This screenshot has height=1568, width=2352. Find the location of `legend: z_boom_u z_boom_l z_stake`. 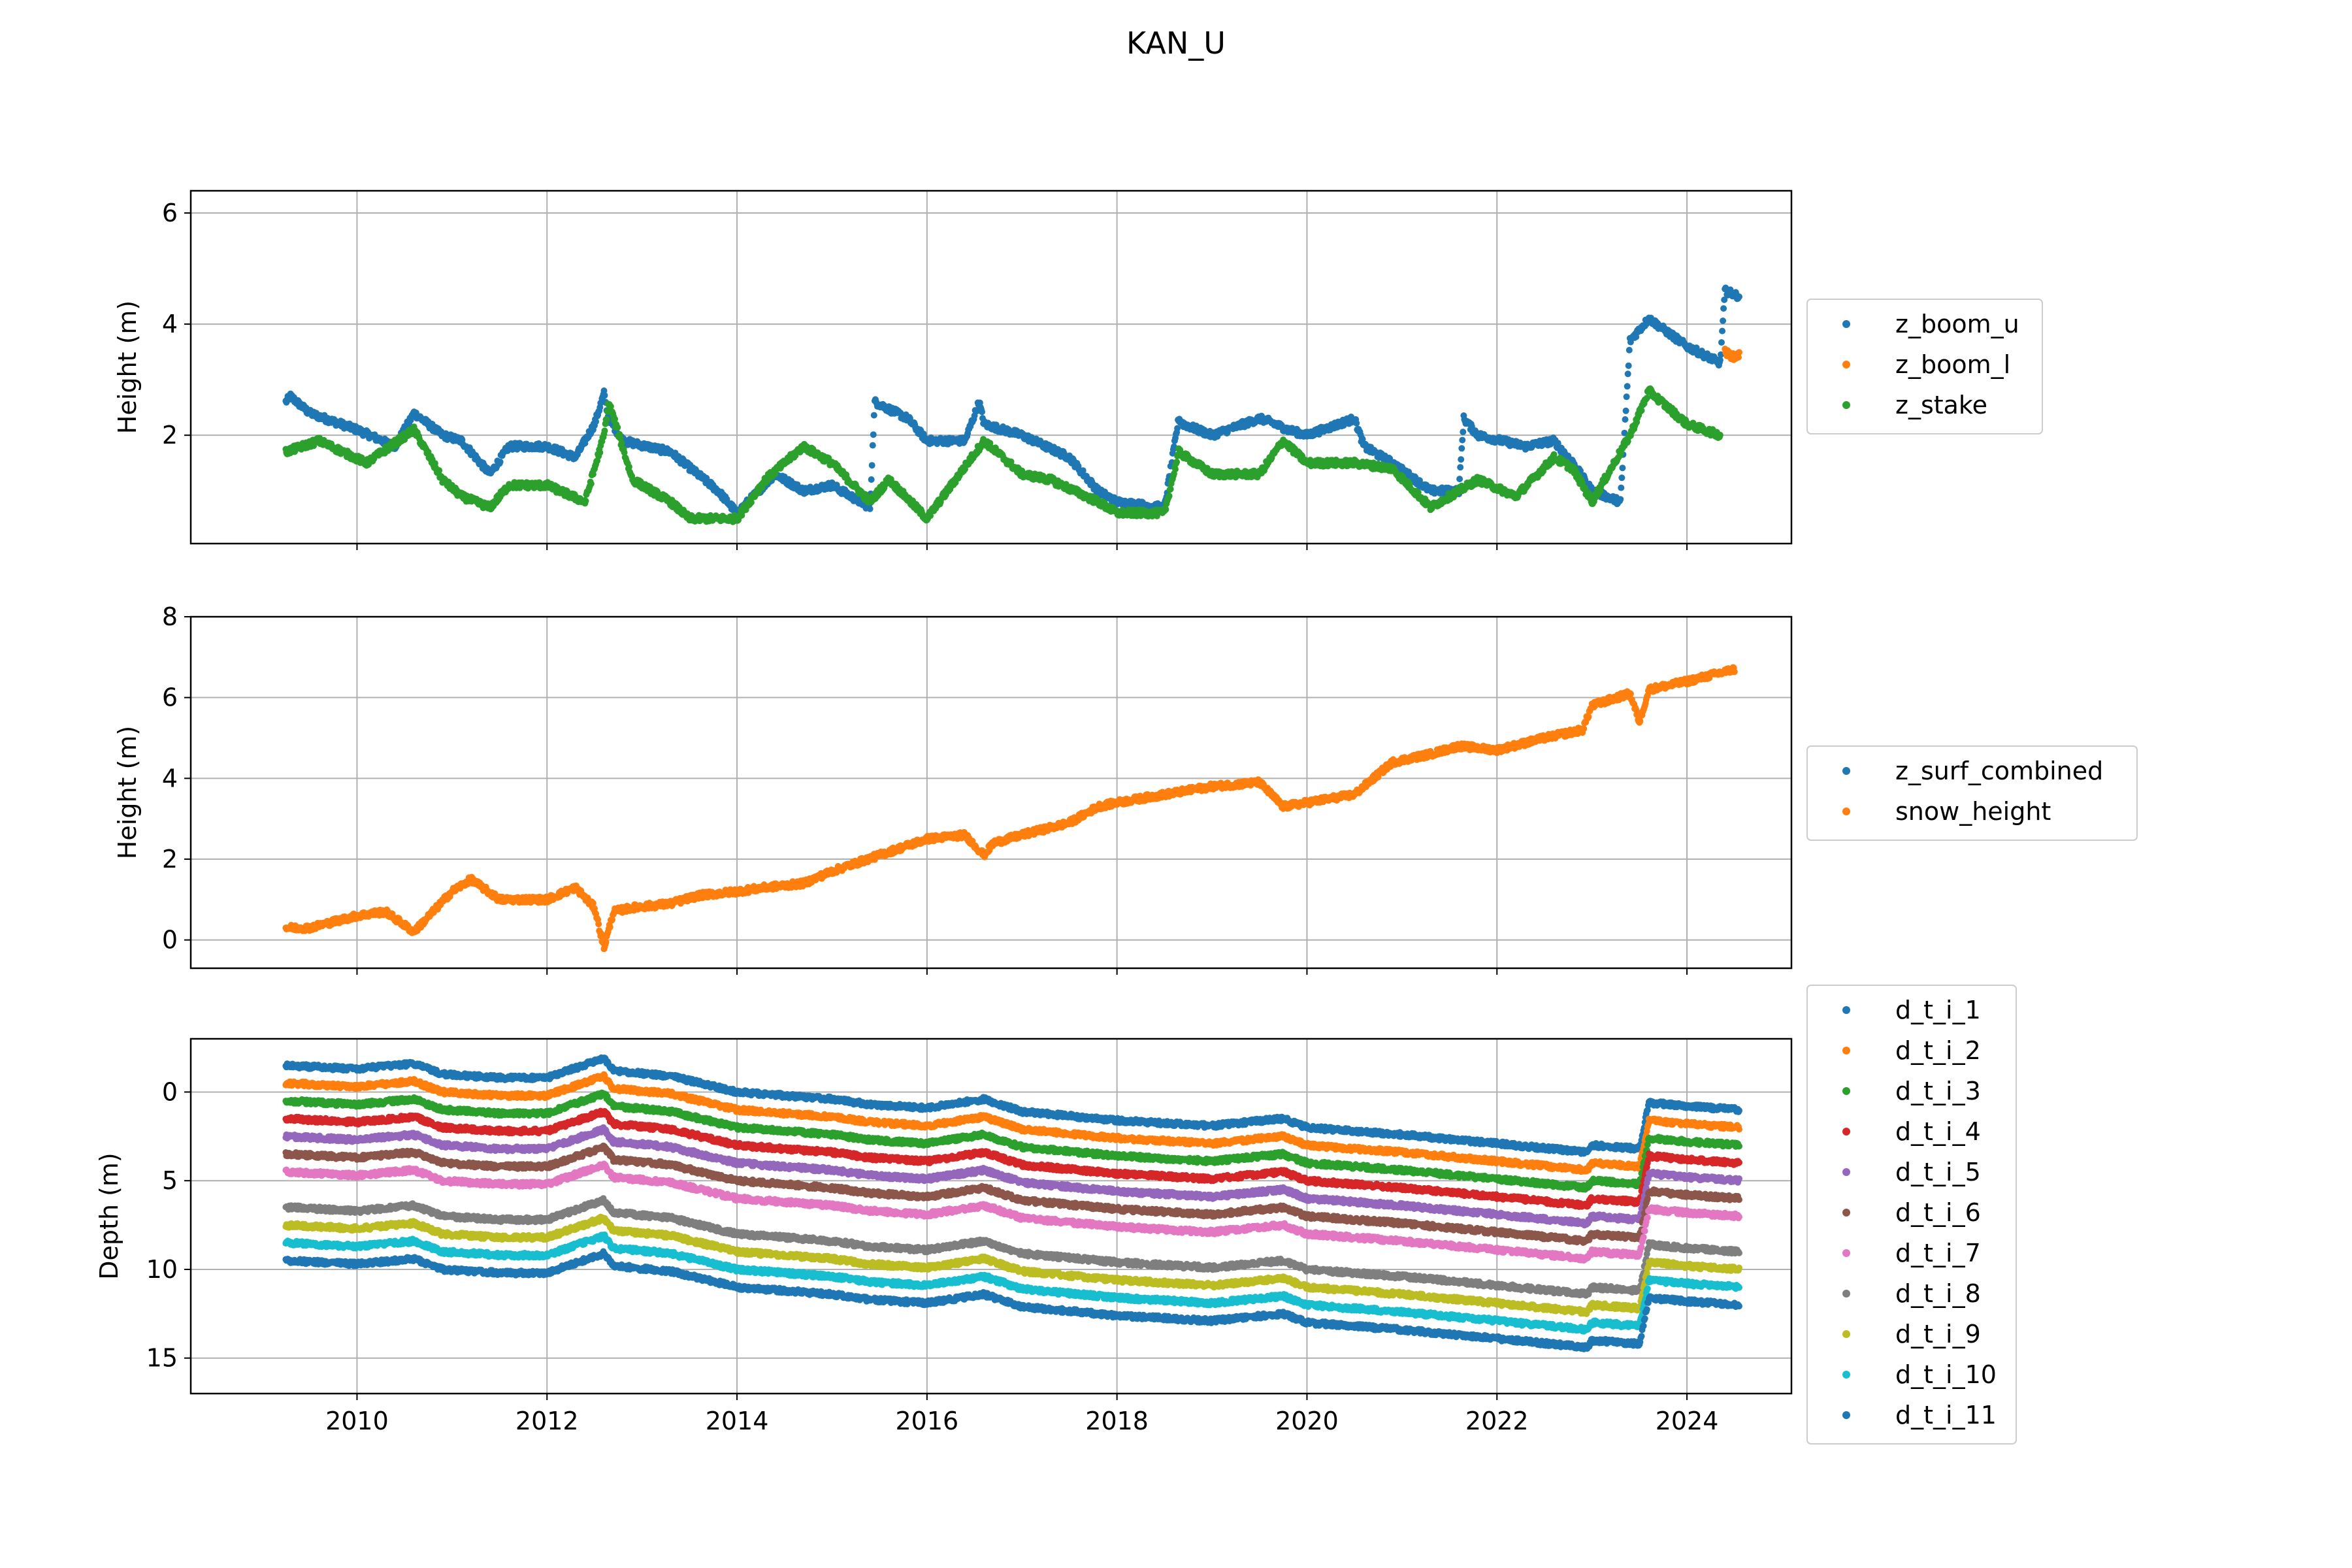

legend: z_boom_u z_boom_l z_stake is located at coordinates (1924, 366).